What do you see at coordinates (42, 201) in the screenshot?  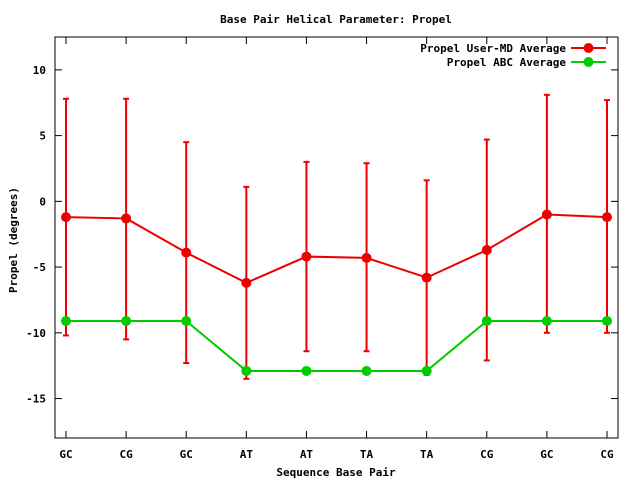 I see `y-tick-label: 0` at bounding box center [42, 201].